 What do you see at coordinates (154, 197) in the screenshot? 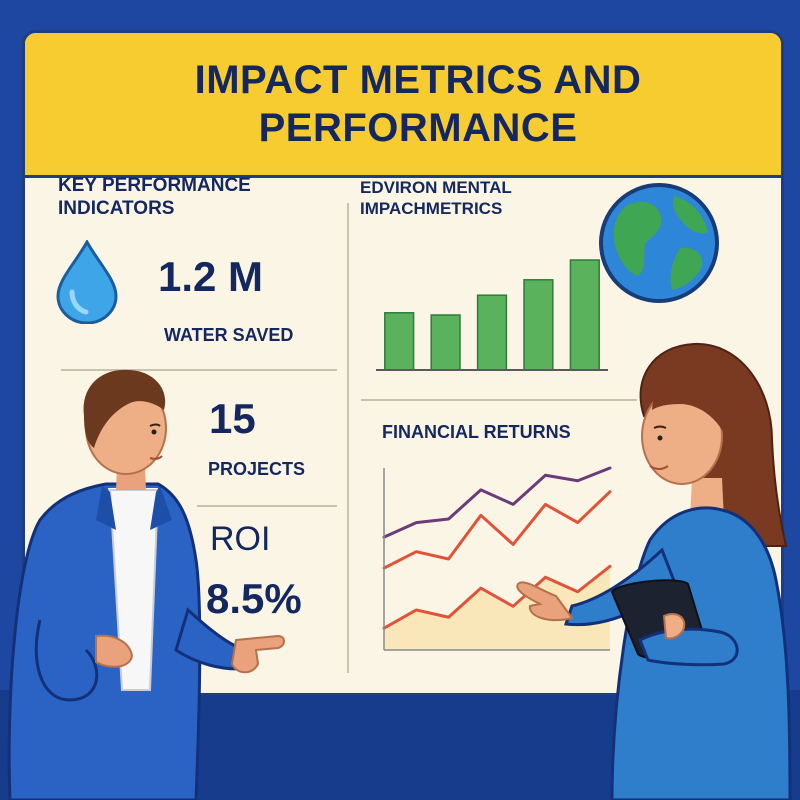
I see `kpi-heading: KEY PERFORMANCE INDICATORS` at bounding box center [154, 197].